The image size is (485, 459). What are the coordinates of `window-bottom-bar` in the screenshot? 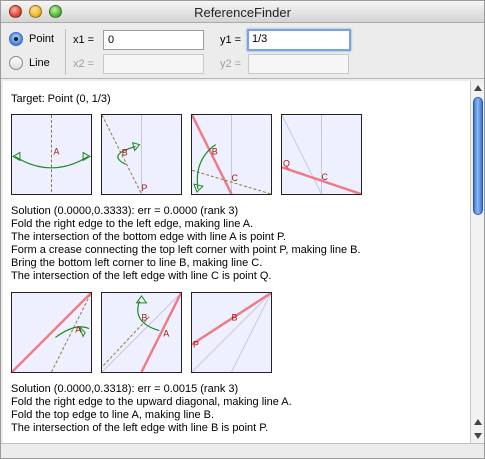 It's located at (242, 450).